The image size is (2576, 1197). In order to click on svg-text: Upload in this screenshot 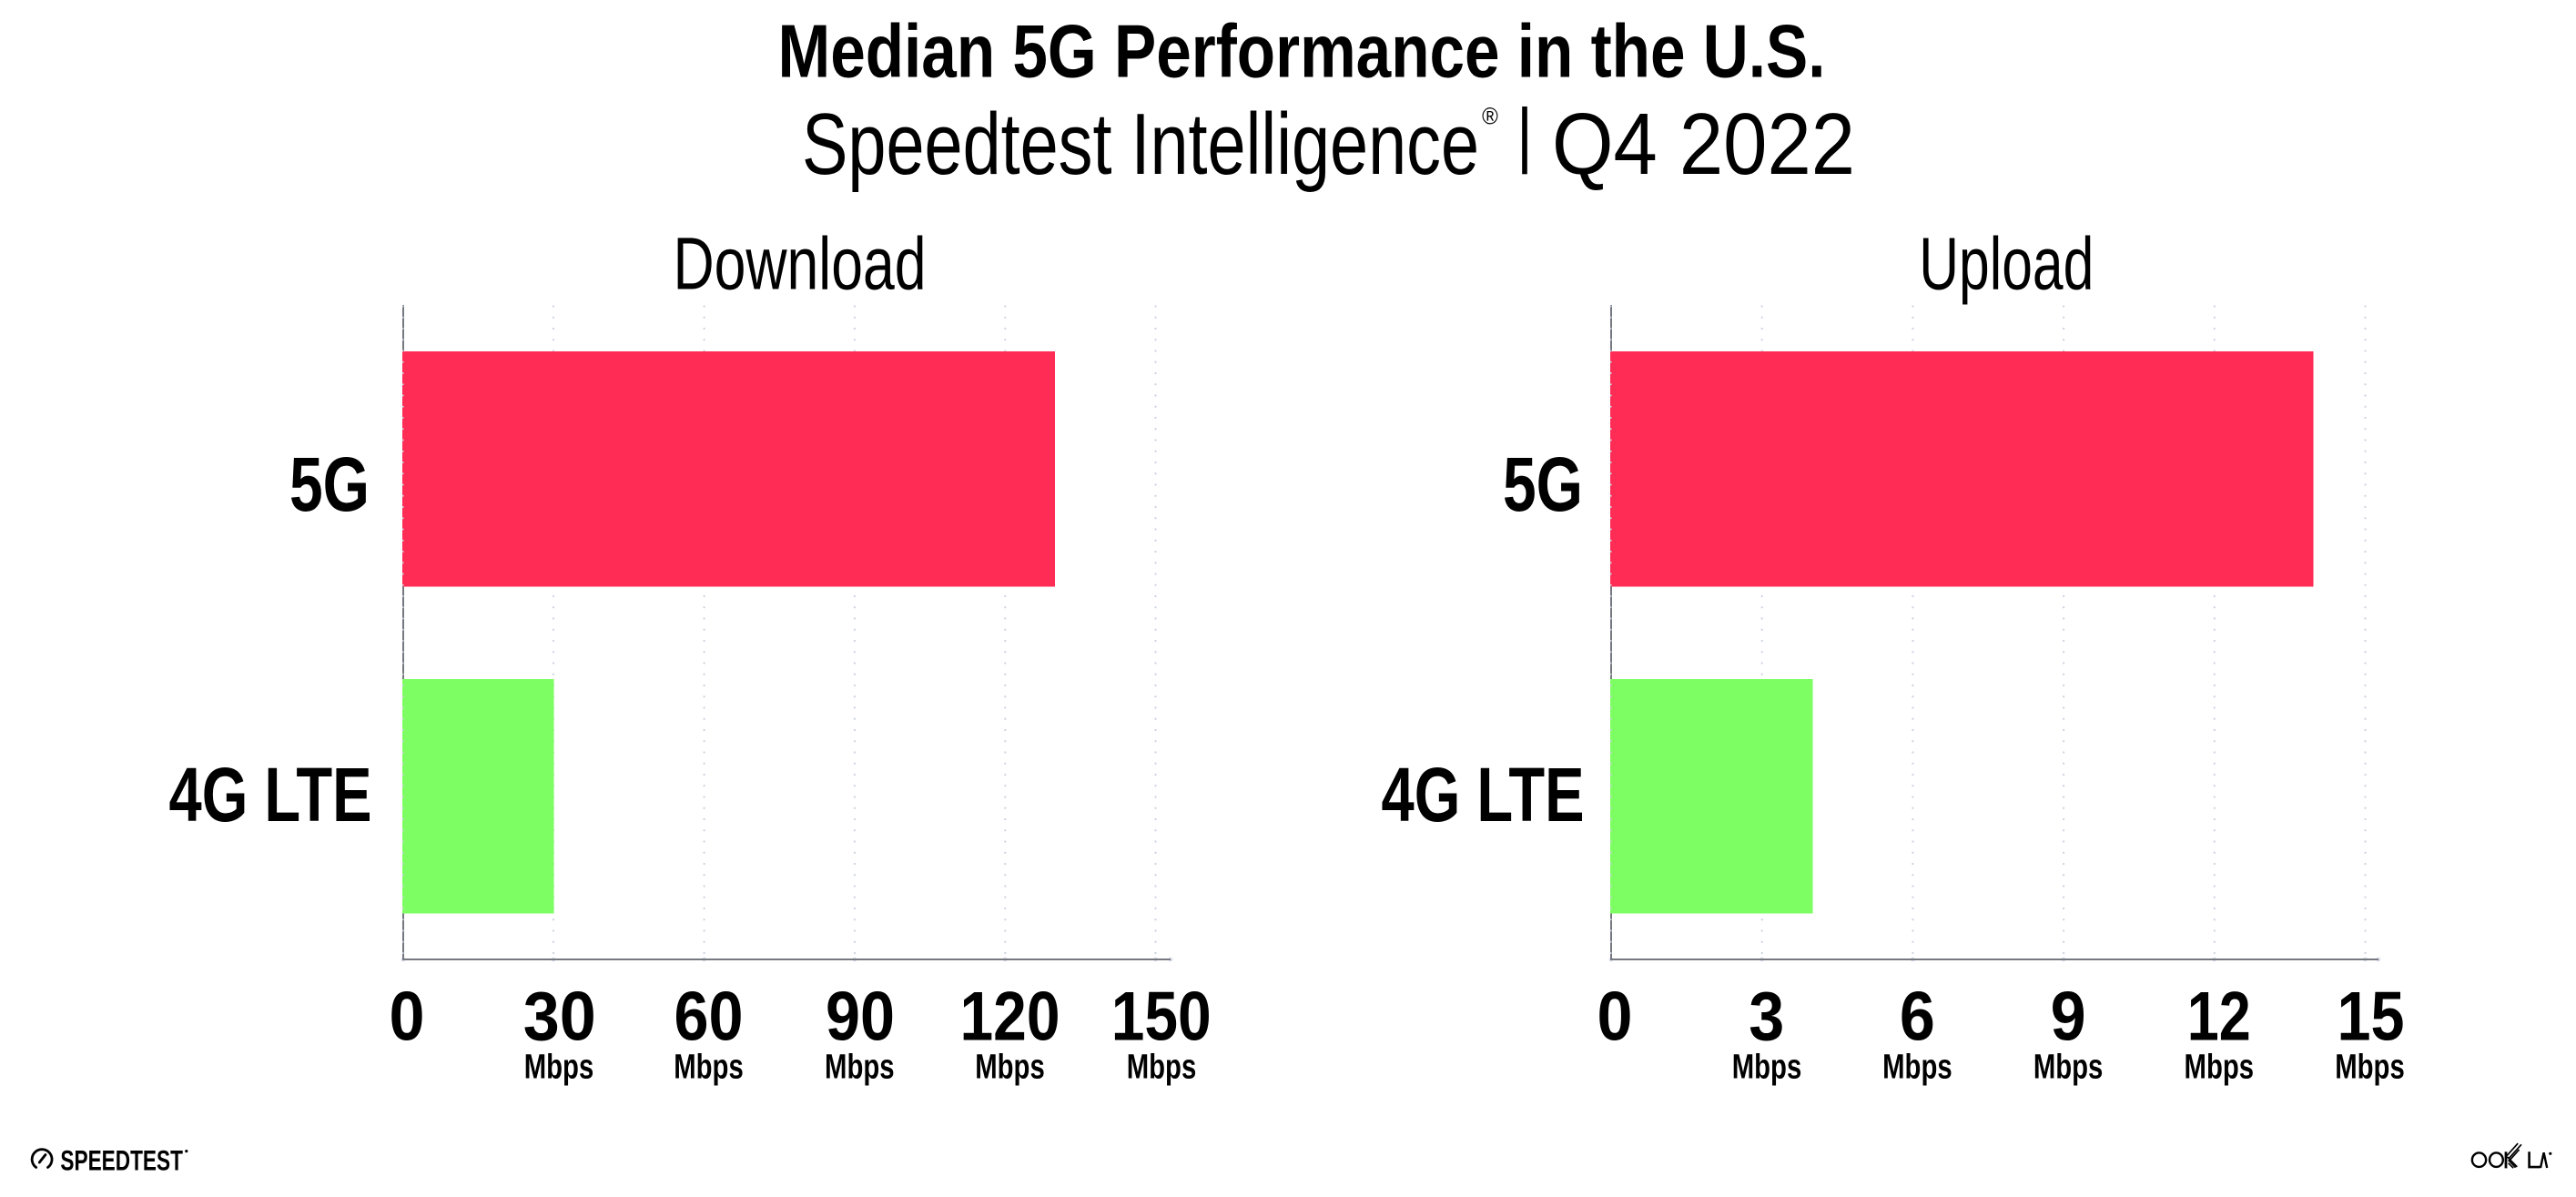, I will do `click(2006, 263)`.